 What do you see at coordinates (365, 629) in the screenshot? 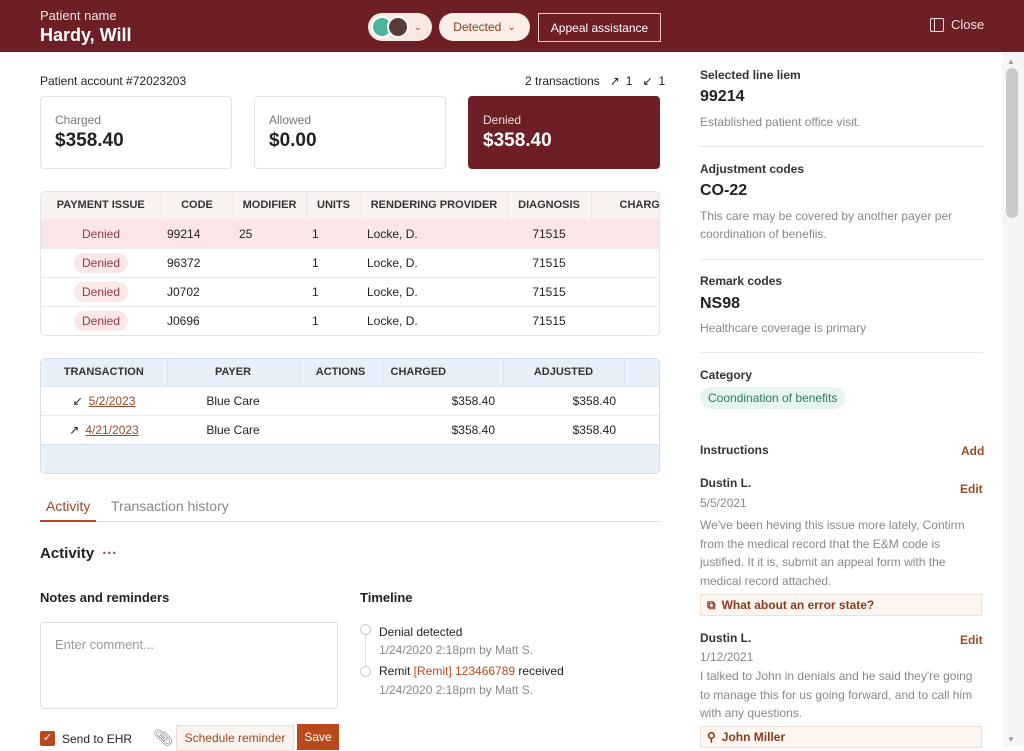
I see `timeline-dot` at bounding box center [365, 629].